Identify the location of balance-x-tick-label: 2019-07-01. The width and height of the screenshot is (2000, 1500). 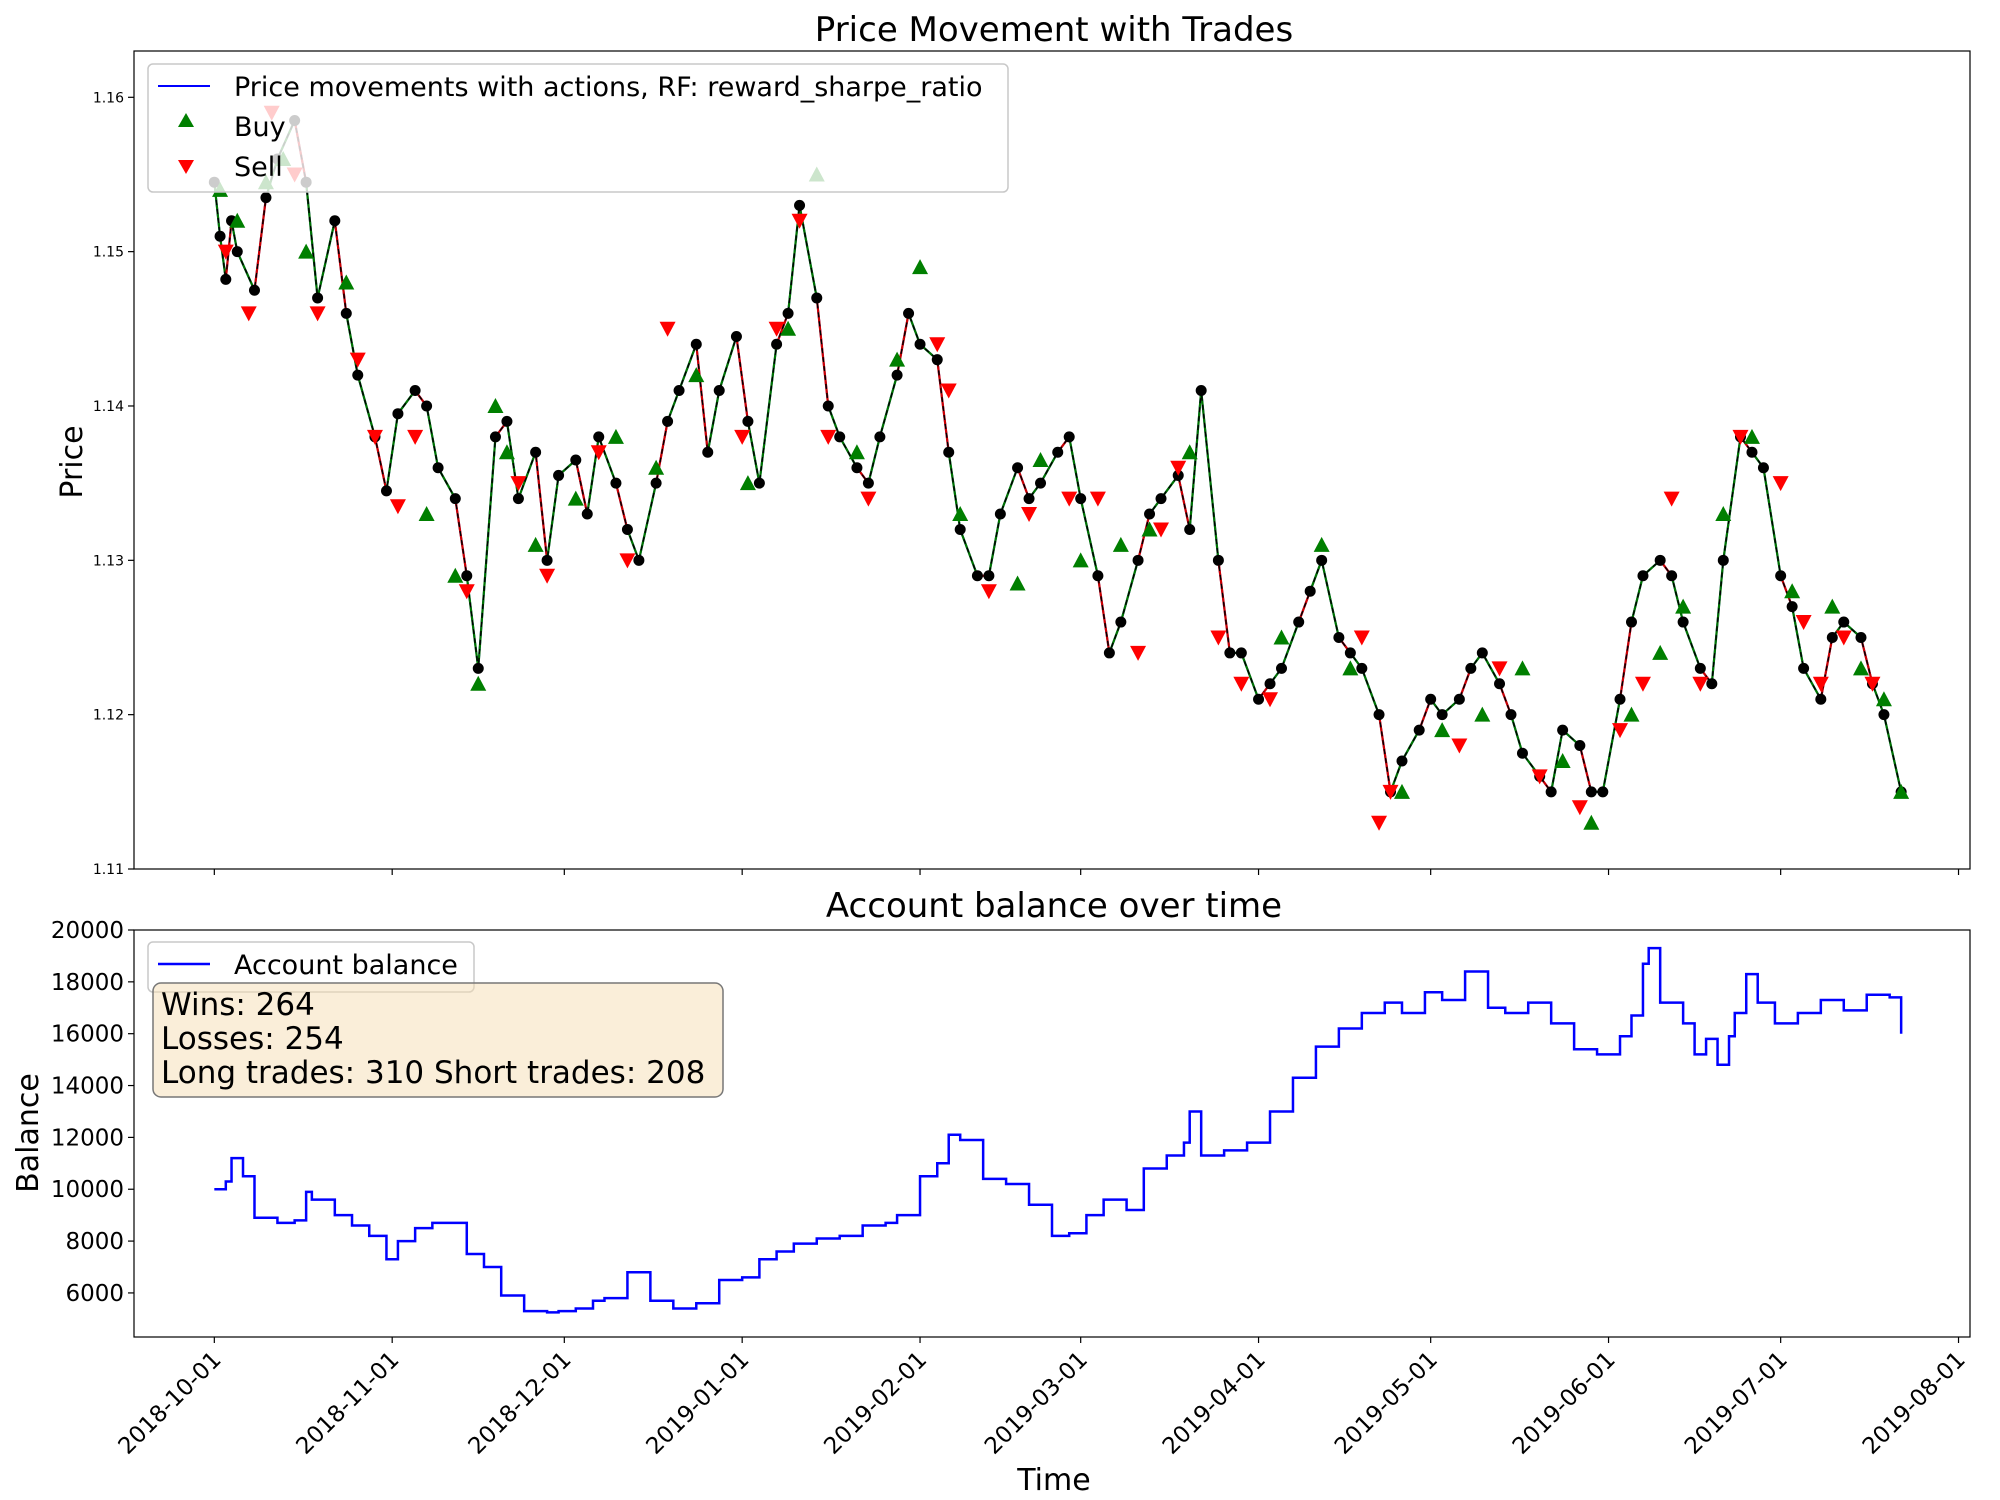
(1736, 1403).